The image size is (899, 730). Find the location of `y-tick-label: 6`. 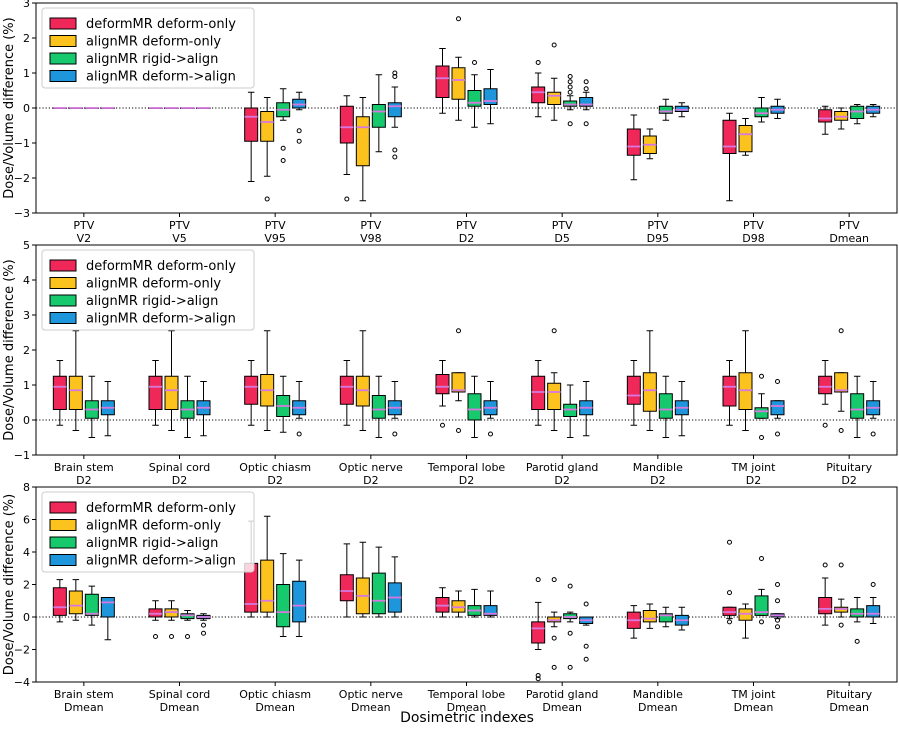

y-tick-label: 6 is located at coordinates (26, 520).